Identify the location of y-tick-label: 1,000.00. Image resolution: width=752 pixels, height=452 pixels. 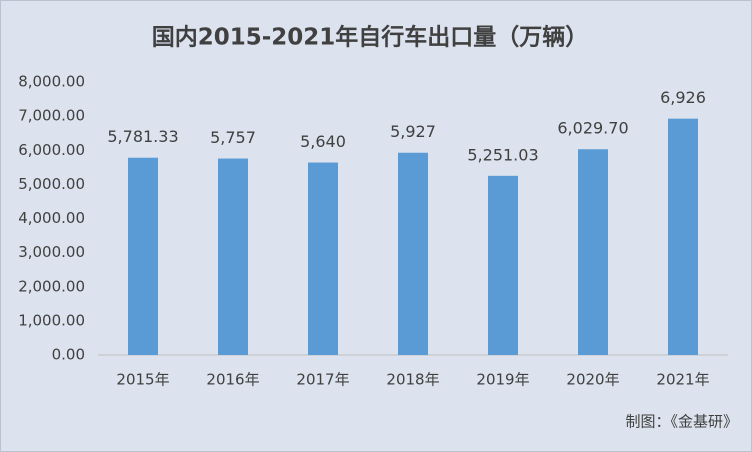
(51, 320).